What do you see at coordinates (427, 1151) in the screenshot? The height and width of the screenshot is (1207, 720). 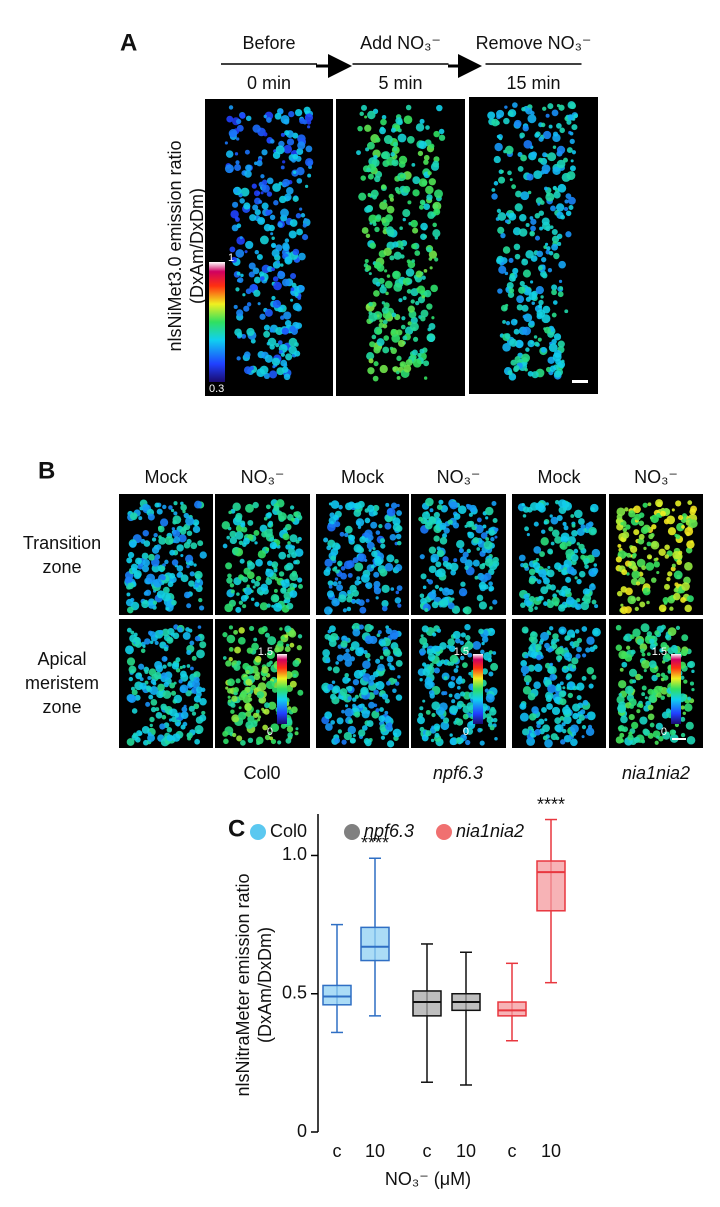 I see `x-tick-label: c` at bounding box center [427, 1151].